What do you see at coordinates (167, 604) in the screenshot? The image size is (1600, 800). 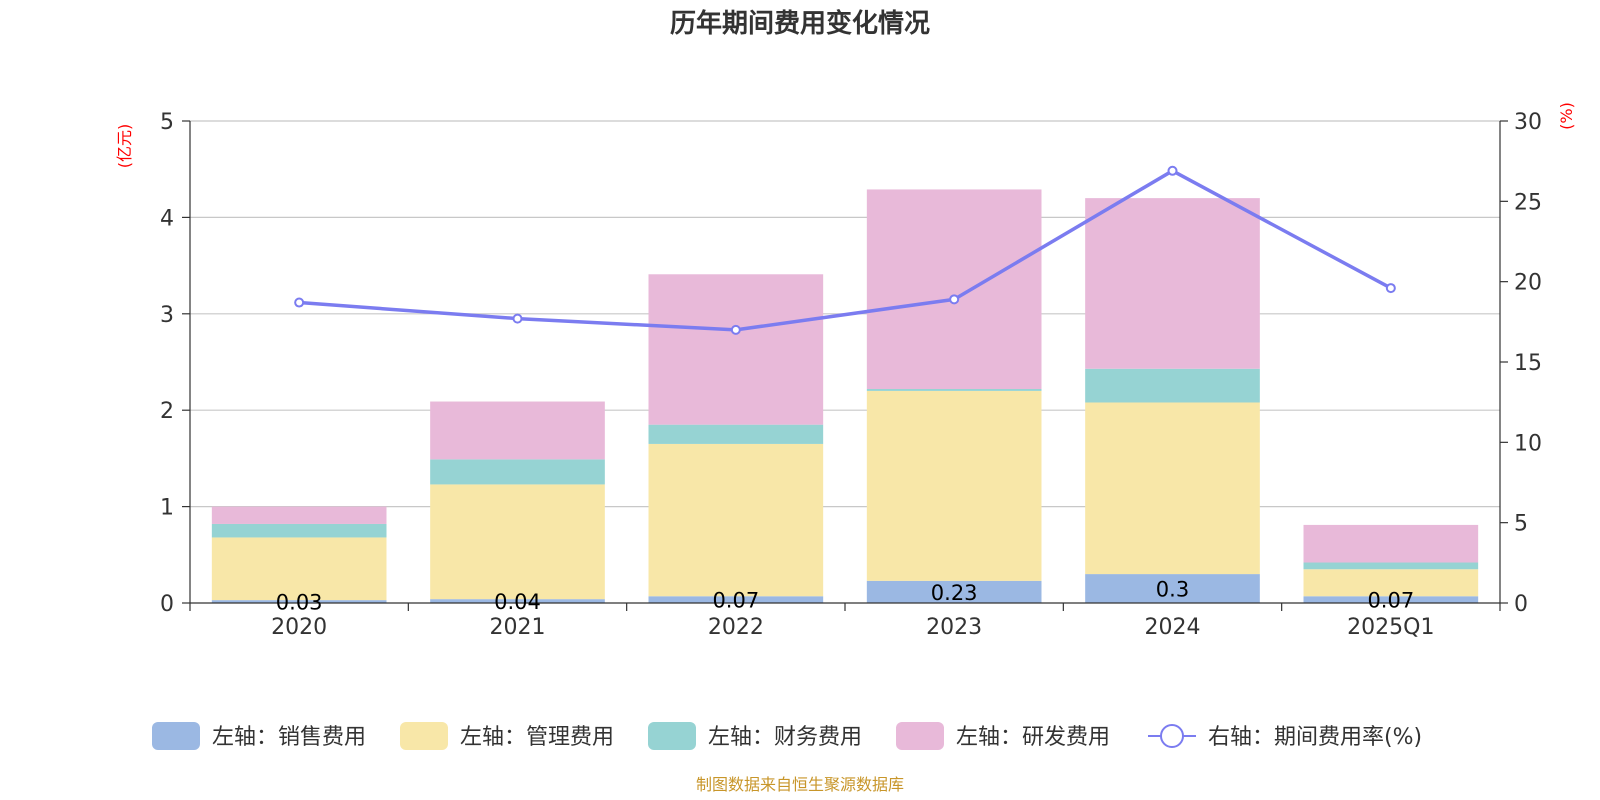 I see `left-axis-tick-label: 0` at bounding box center [167, 604].